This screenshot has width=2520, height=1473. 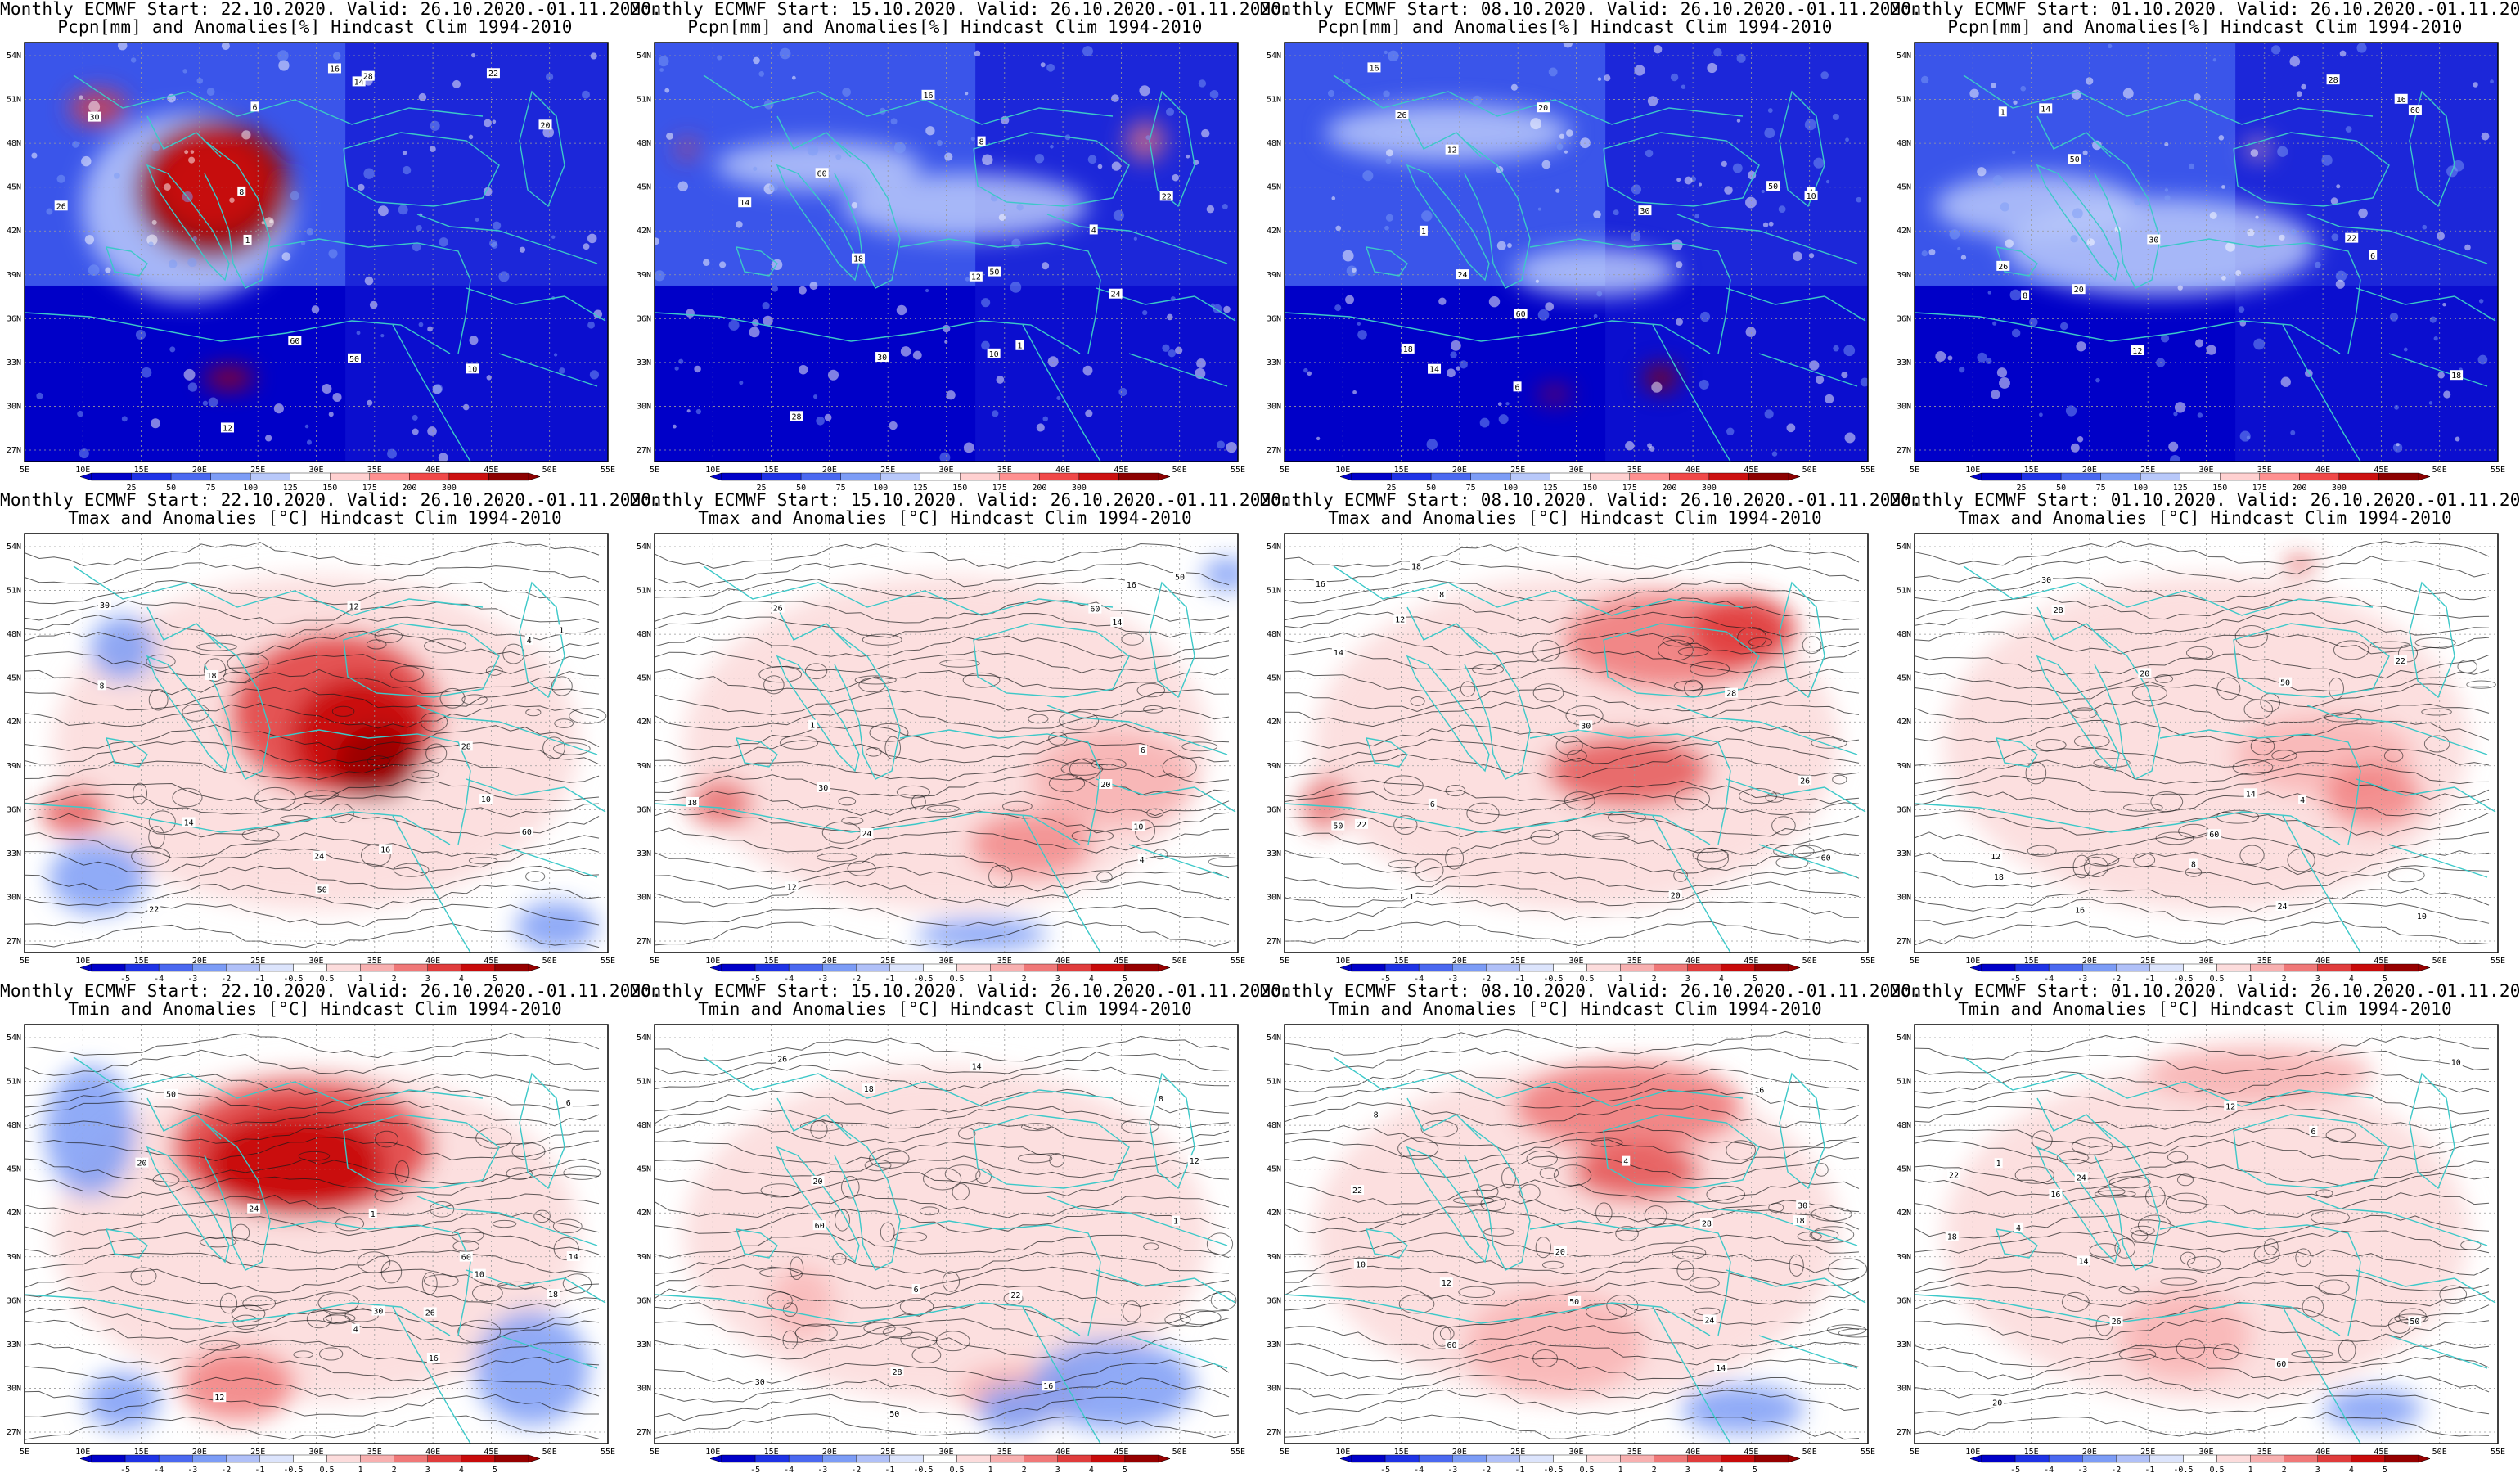 What do you see at coordinates (1132, 585) in the screenshot?
I see `contour-label: 16` at bounding box center [1132, 585].